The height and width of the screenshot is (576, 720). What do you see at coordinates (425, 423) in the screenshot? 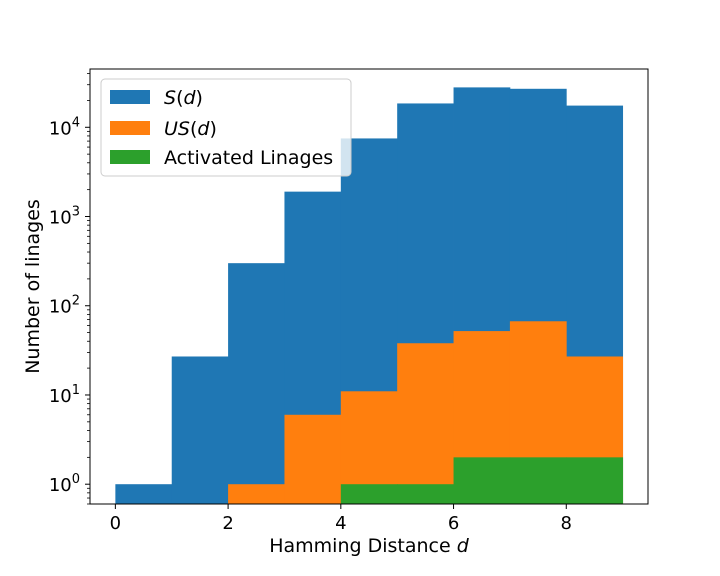
I see `bar-series1-bin5` at bounding box center [425, 423].